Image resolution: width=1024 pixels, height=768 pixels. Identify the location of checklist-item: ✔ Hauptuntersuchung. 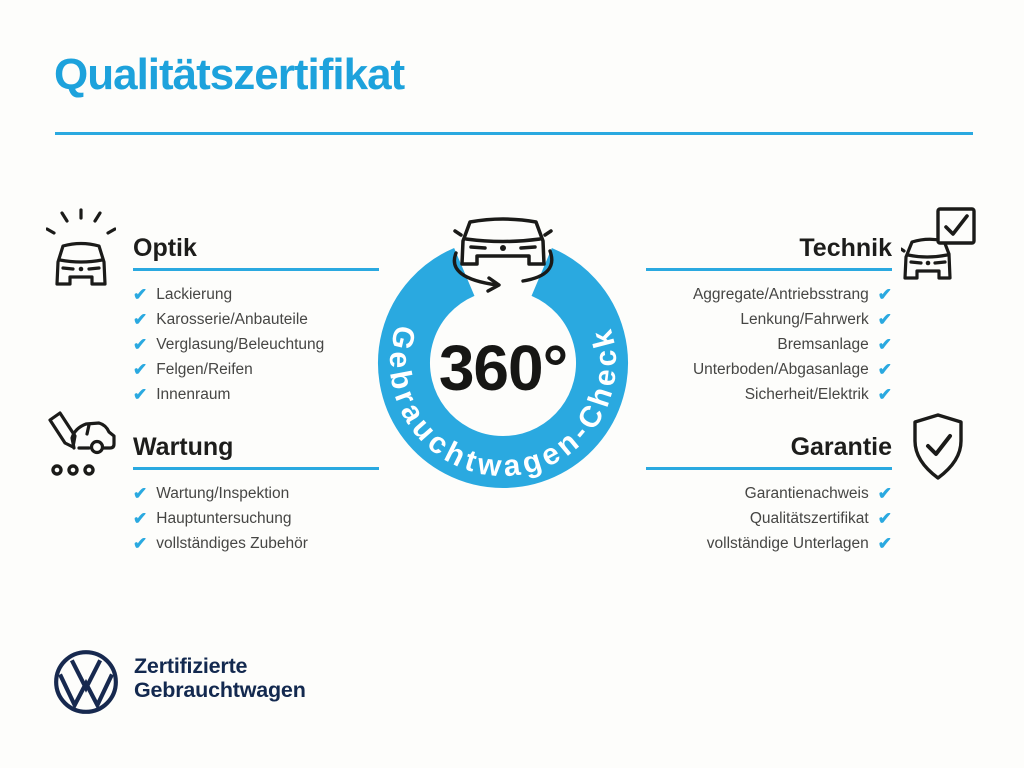
(256, 518).